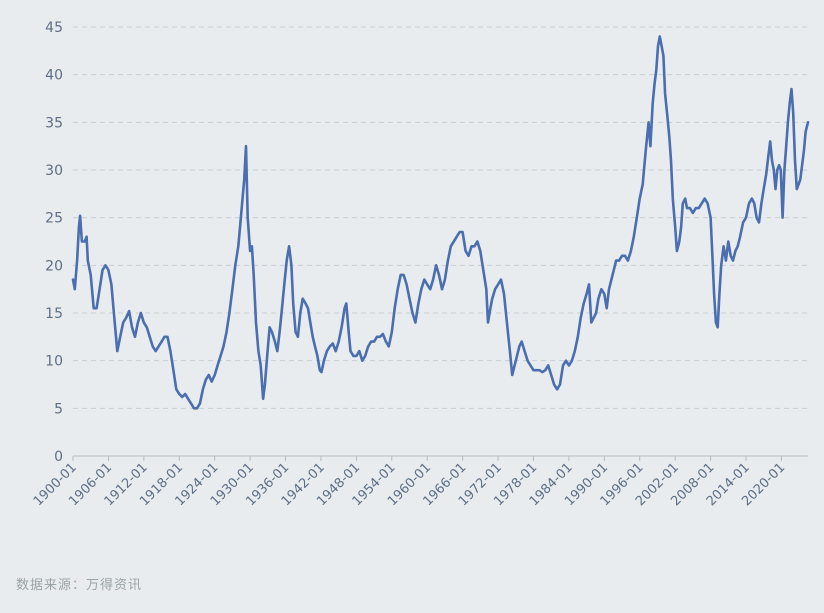  Describe the element at coordinates (58, 457) in the screenshot. I see `y-tick-label: 0` at that location.